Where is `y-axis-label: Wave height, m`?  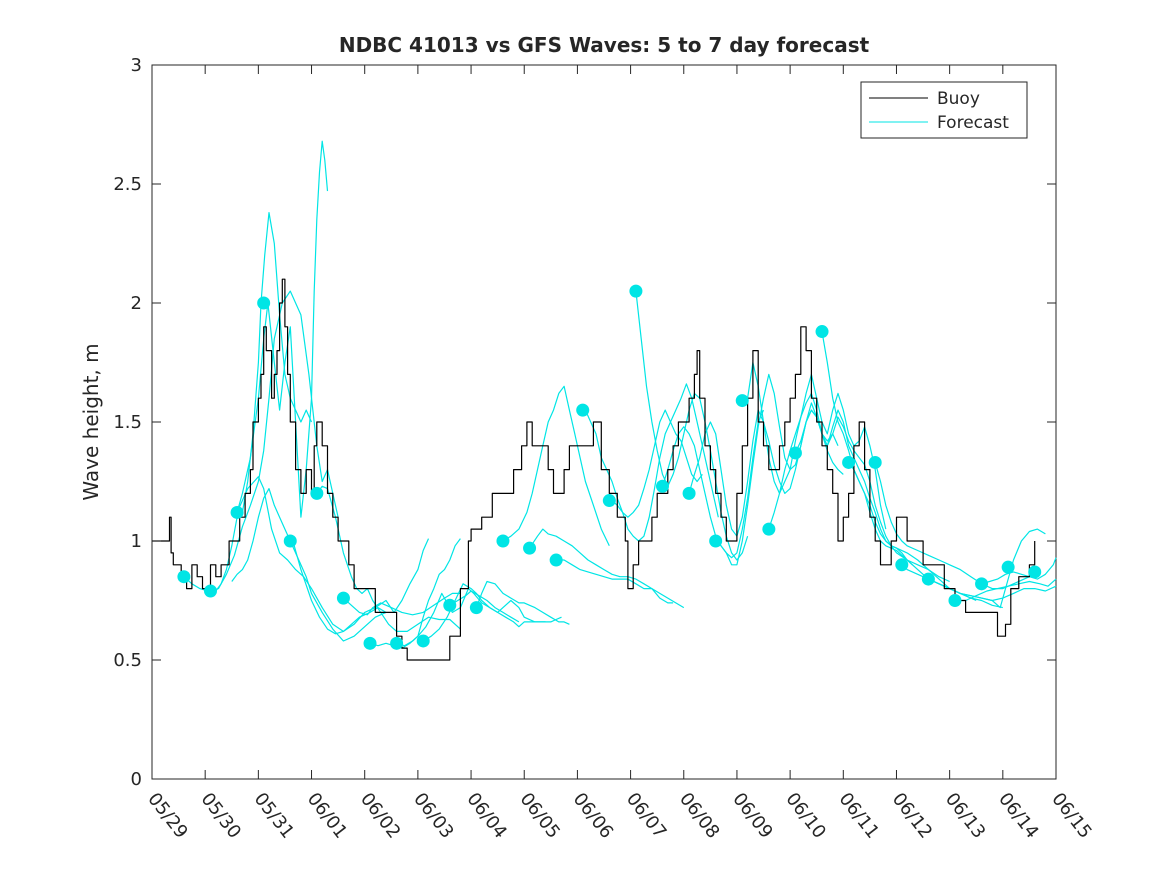
y-axis-label: Wave height, m is located at coordinates (91, 421).